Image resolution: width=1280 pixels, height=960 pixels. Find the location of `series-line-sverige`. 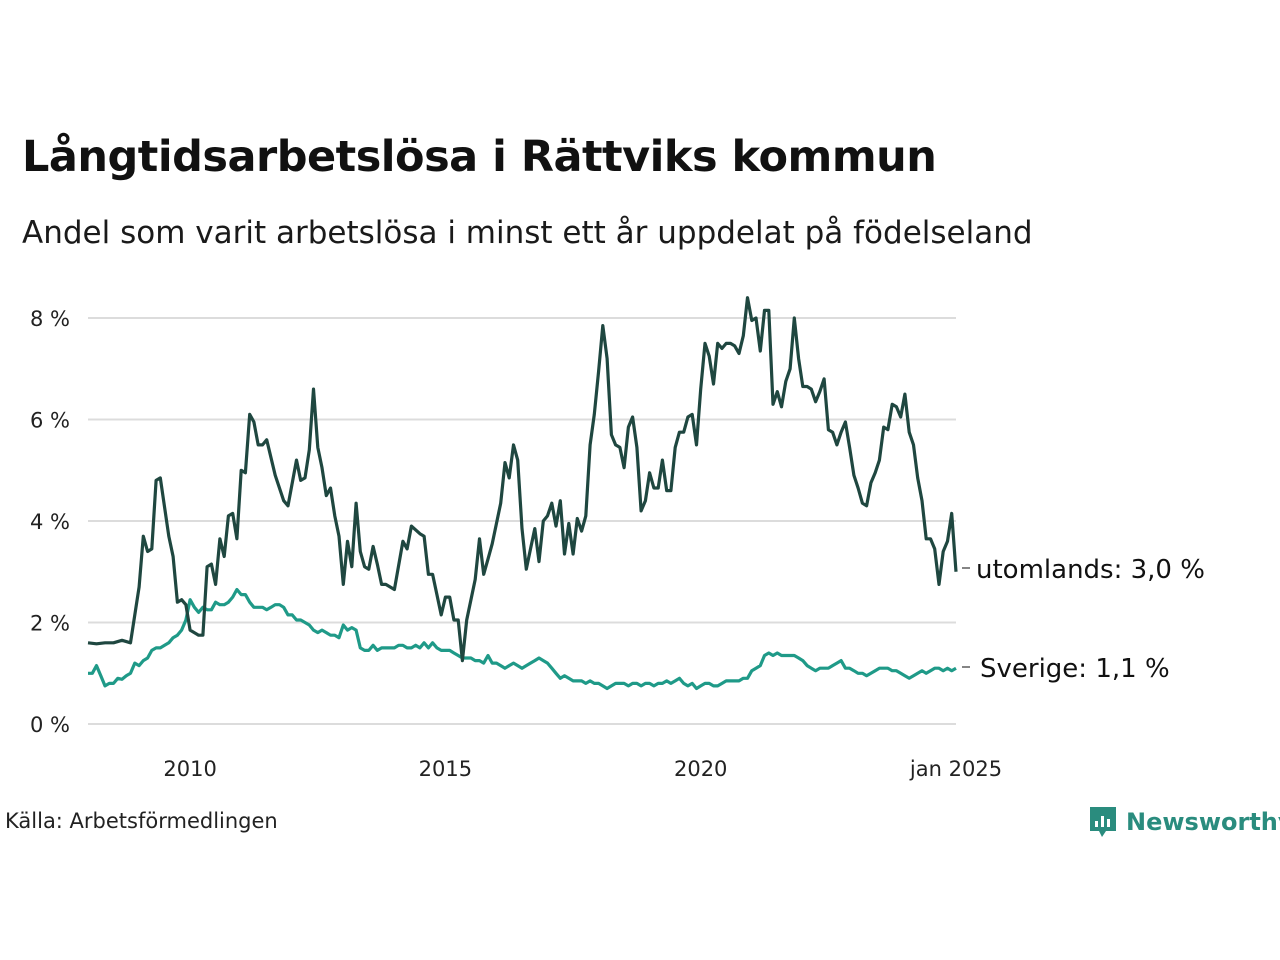

series-line-sverige is located at coordinates (522, 639).